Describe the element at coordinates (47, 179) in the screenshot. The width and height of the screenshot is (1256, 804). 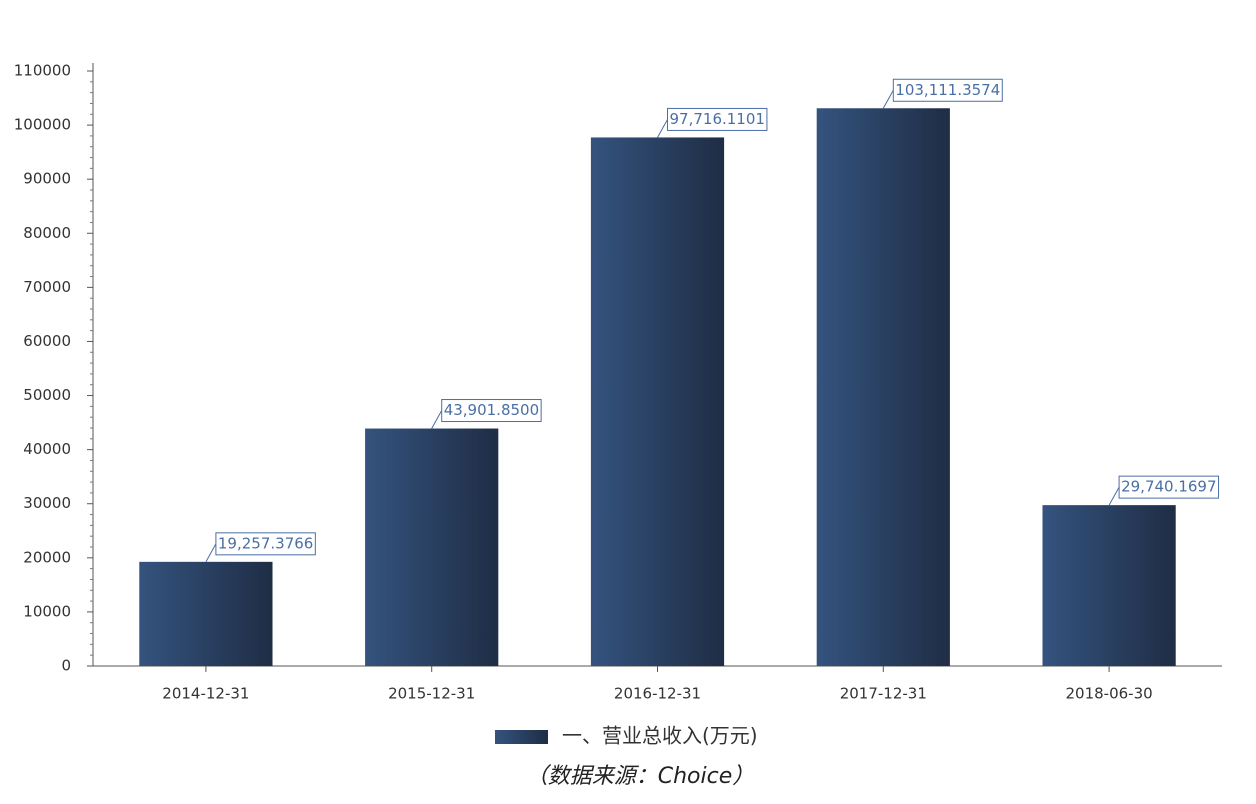
I see `y-tick-label: 90000` at that location.